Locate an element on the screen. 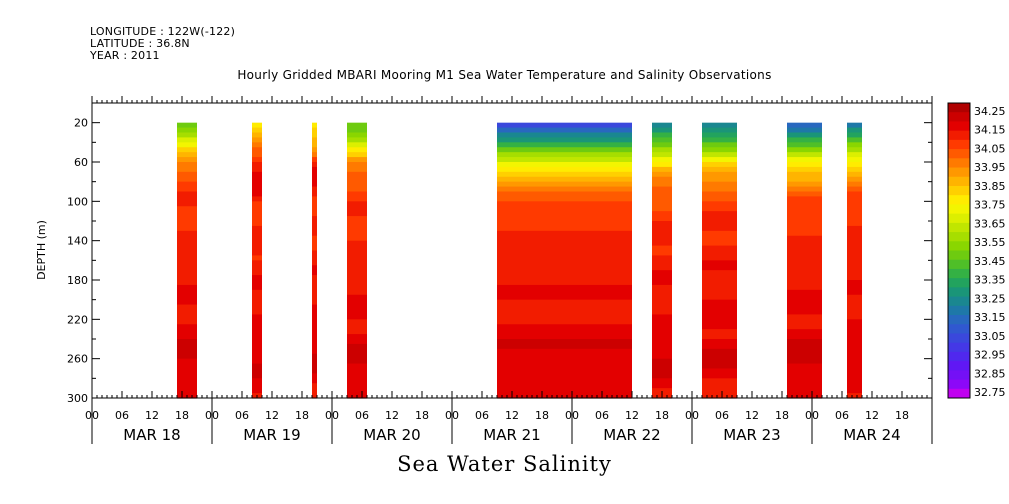 Image resolution: width=1009 pixels, height=504 pixels. x-day-label: MAR 23 is located at coordinates (751, 435).